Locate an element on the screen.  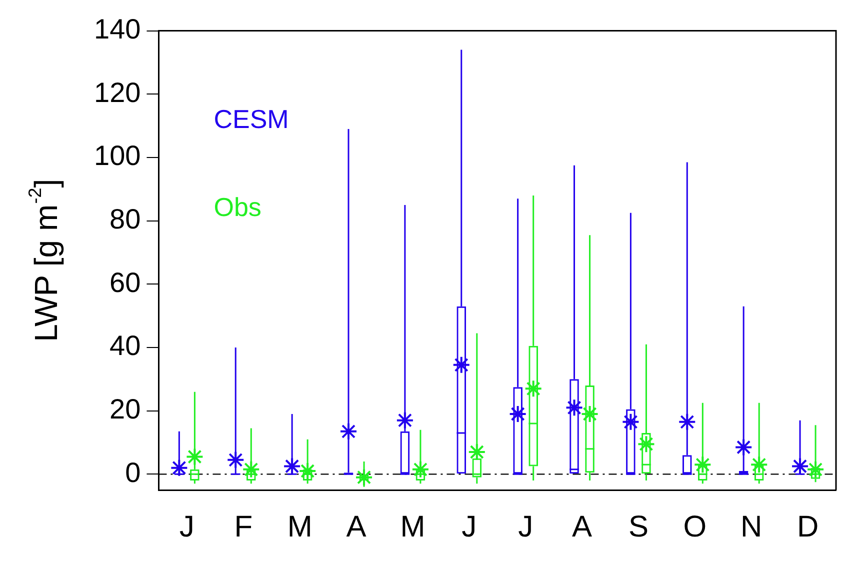
x-tick-label: D is located at coordinates (807, 527).